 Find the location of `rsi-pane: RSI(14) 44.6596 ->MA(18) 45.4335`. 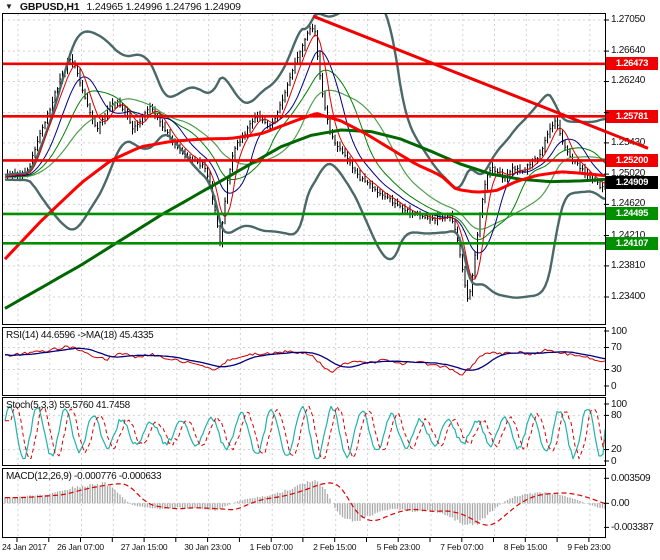

rsi-pane: RSI(14) 44.6596 ->MA(18) 45.4335 is located at coordinates (304, 361).